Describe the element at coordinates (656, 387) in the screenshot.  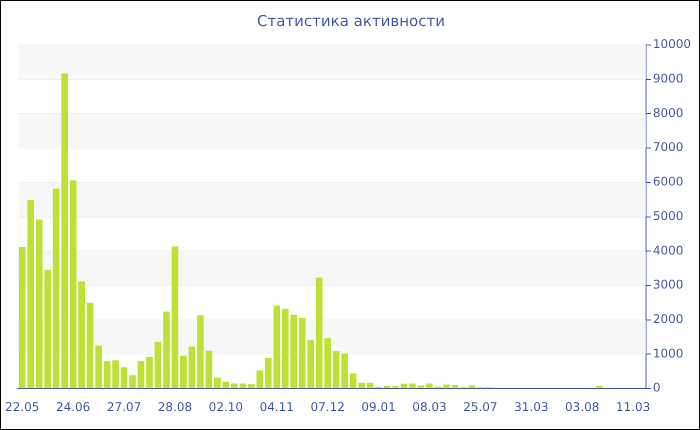
I see `y-tick-label: 0` at that location.